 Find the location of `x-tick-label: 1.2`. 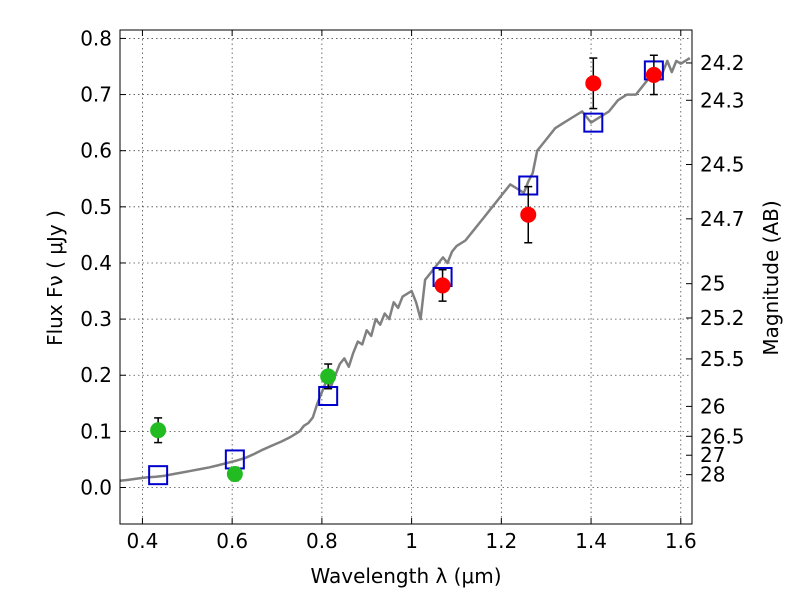

x-tick-label: 1.2 is located at coordinates (501, 541).